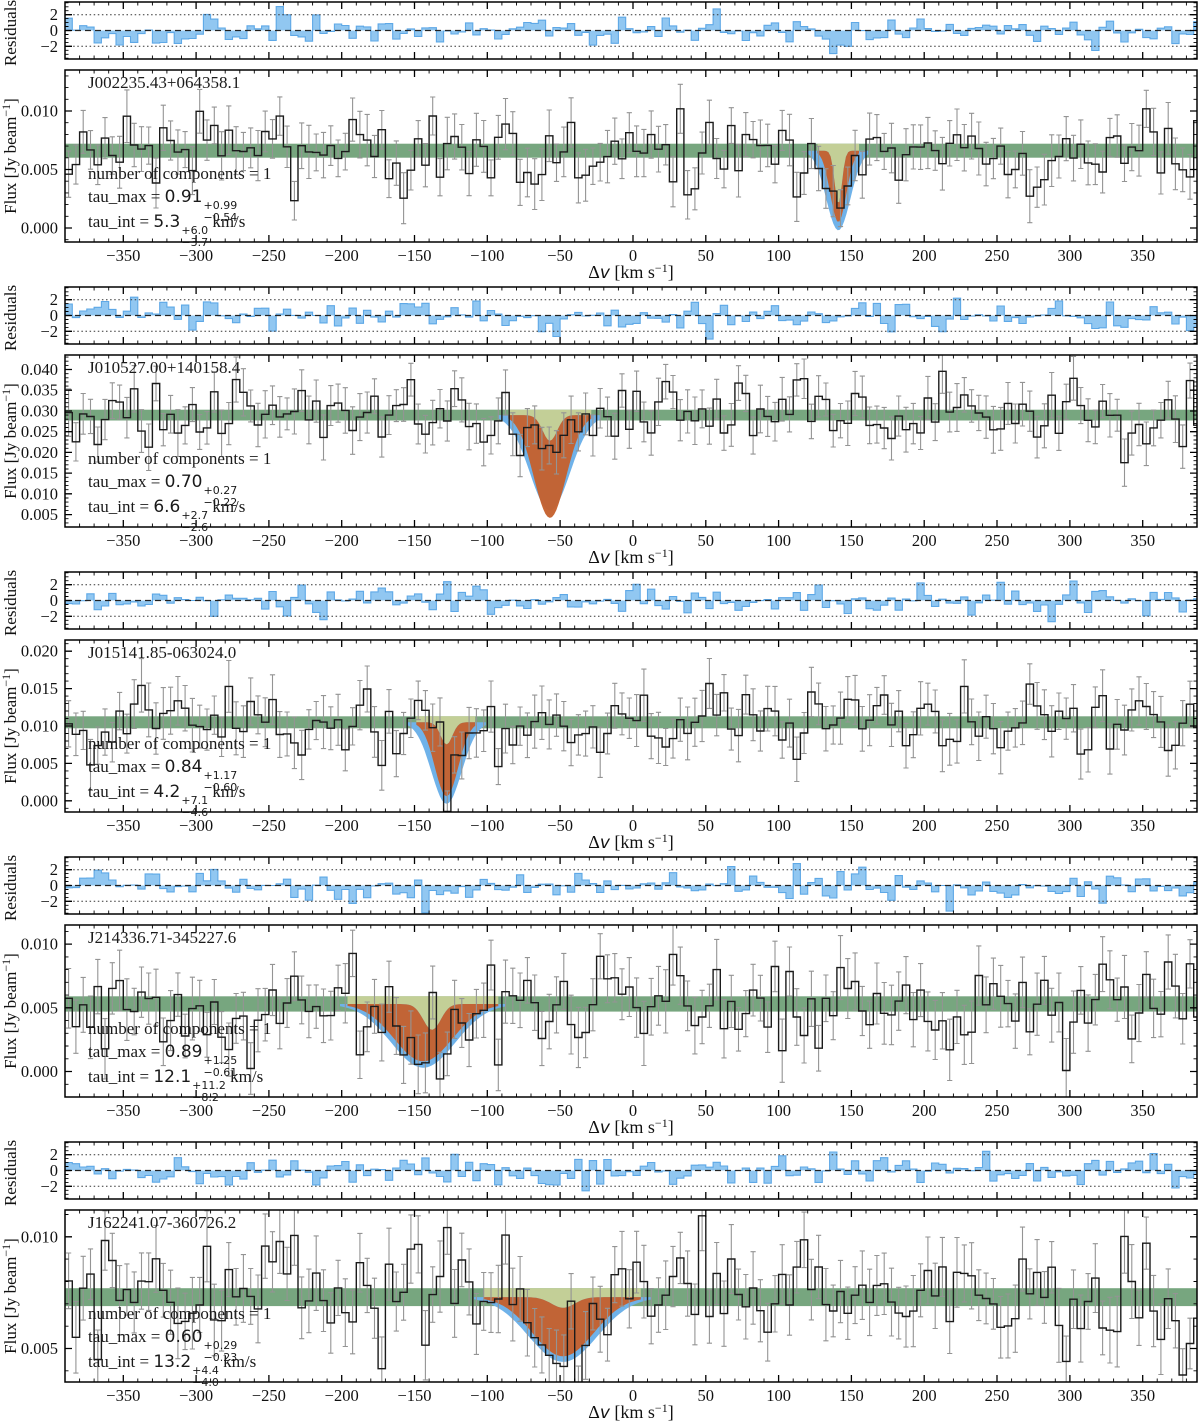 Image resolution: width=1200 pixels, height=1424 pixels. What do you see at coordinates (183, 1337) in the screenshot?
I see `tau-max-value: 0.60` at bounding box center [183, 1337].